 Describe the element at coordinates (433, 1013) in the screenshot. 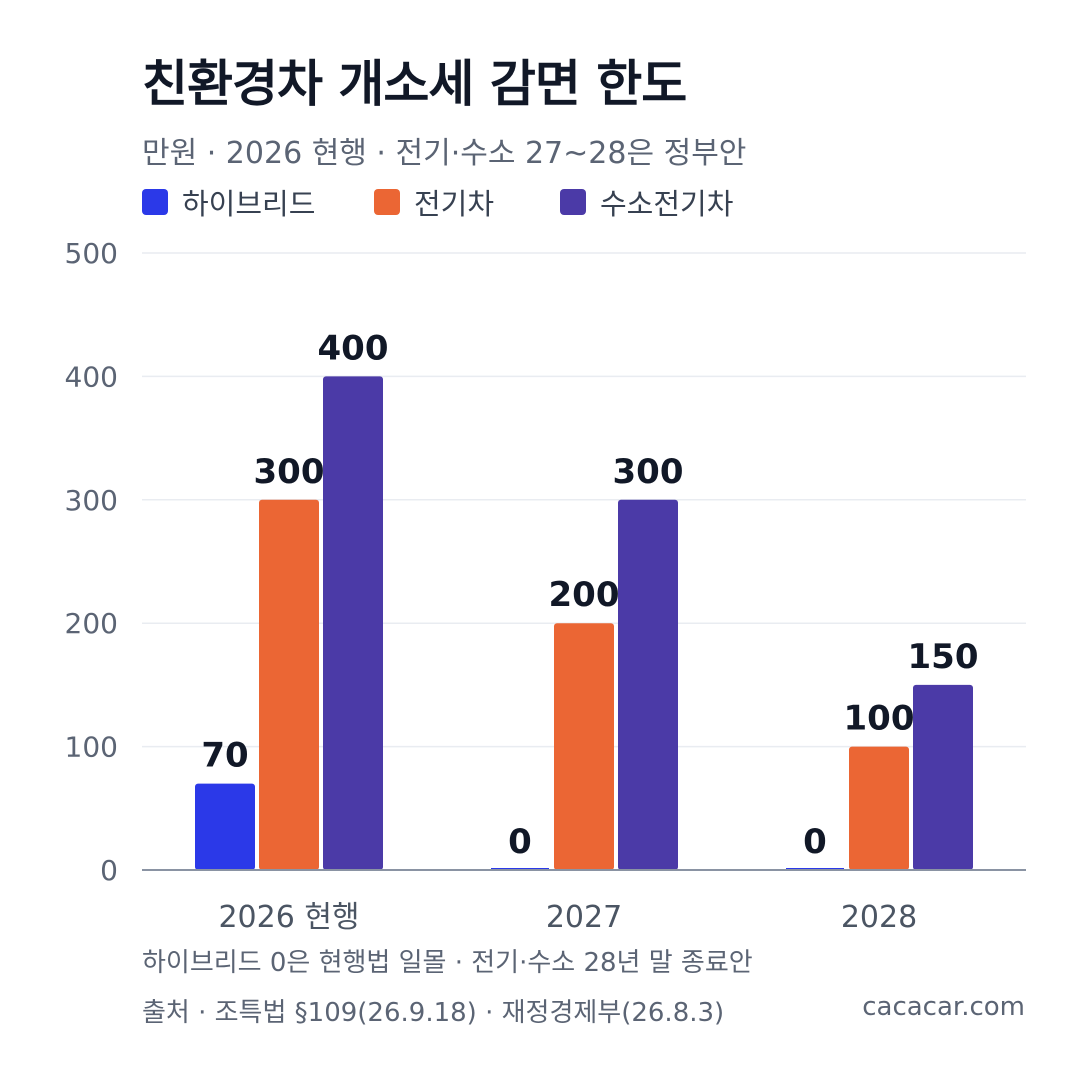

I see `source-text: 출처 · 조특법 §109(26.9.18) · 재정경제부(26.8.3)` at that location.